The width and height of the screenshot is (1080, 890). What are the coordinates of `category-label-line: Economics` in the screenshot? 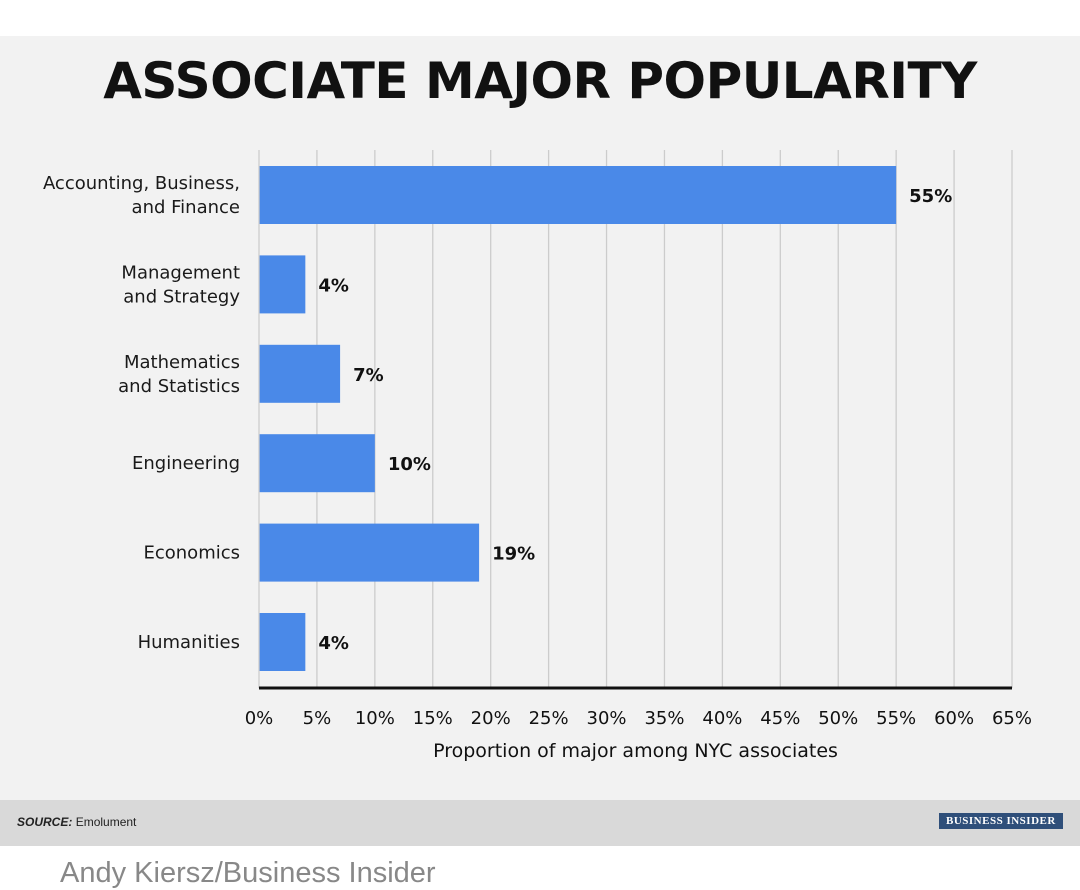 It's located at (191, 553).